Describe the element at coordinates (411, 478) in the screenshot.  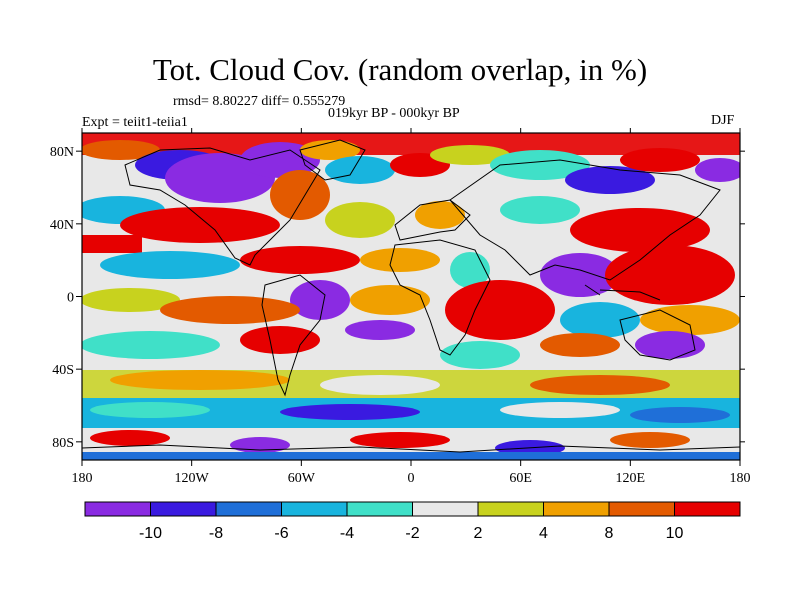
I see `lon-tick-label: 0` at that location.